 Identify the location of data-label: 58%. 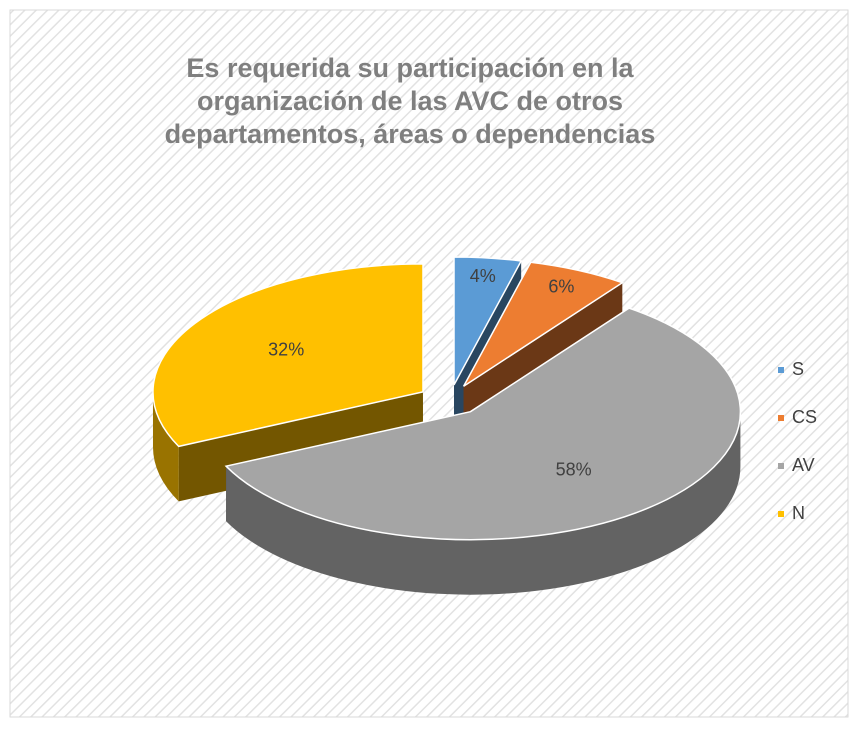
(574, 470).